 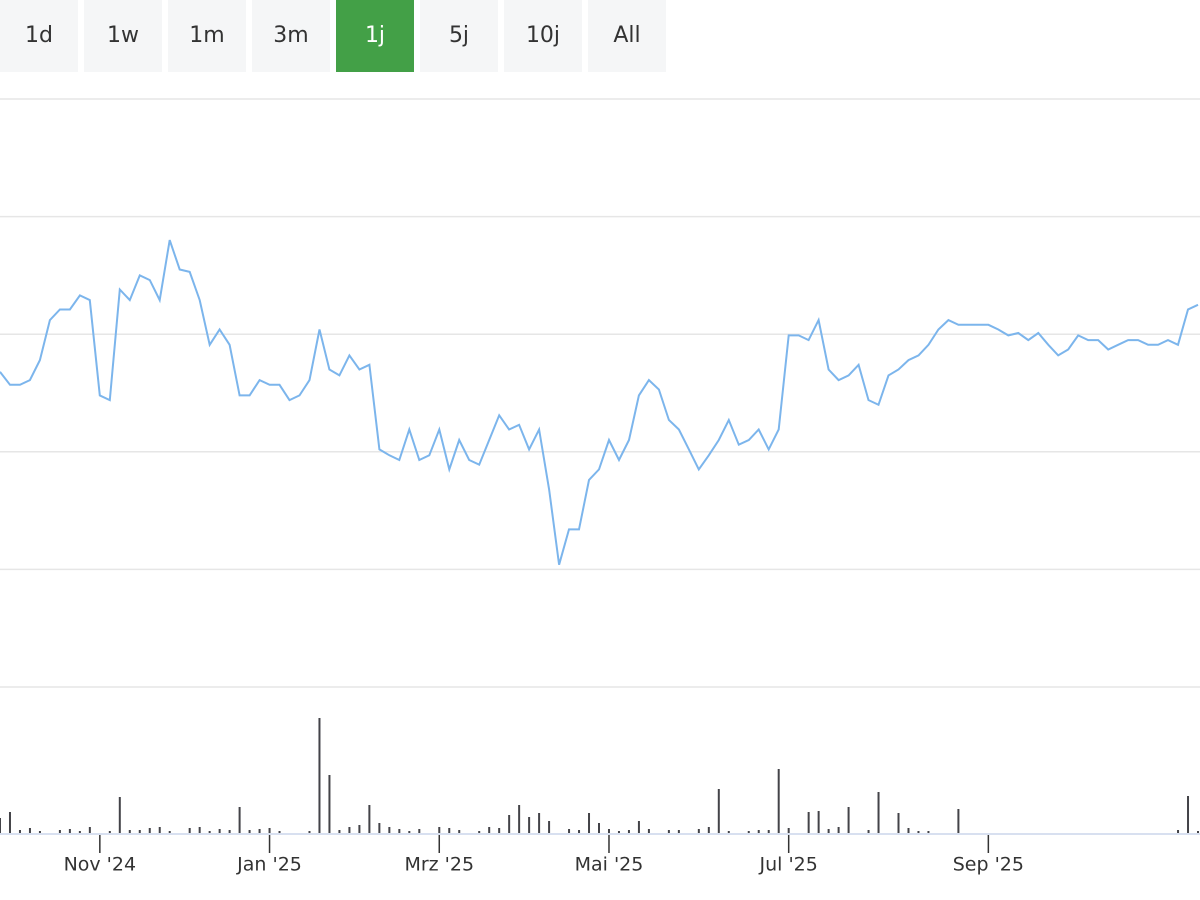 What do you see at coordinates (123, 36) in the screenshot?
I see `range-button: 1w` at bounding box center [123, 36].